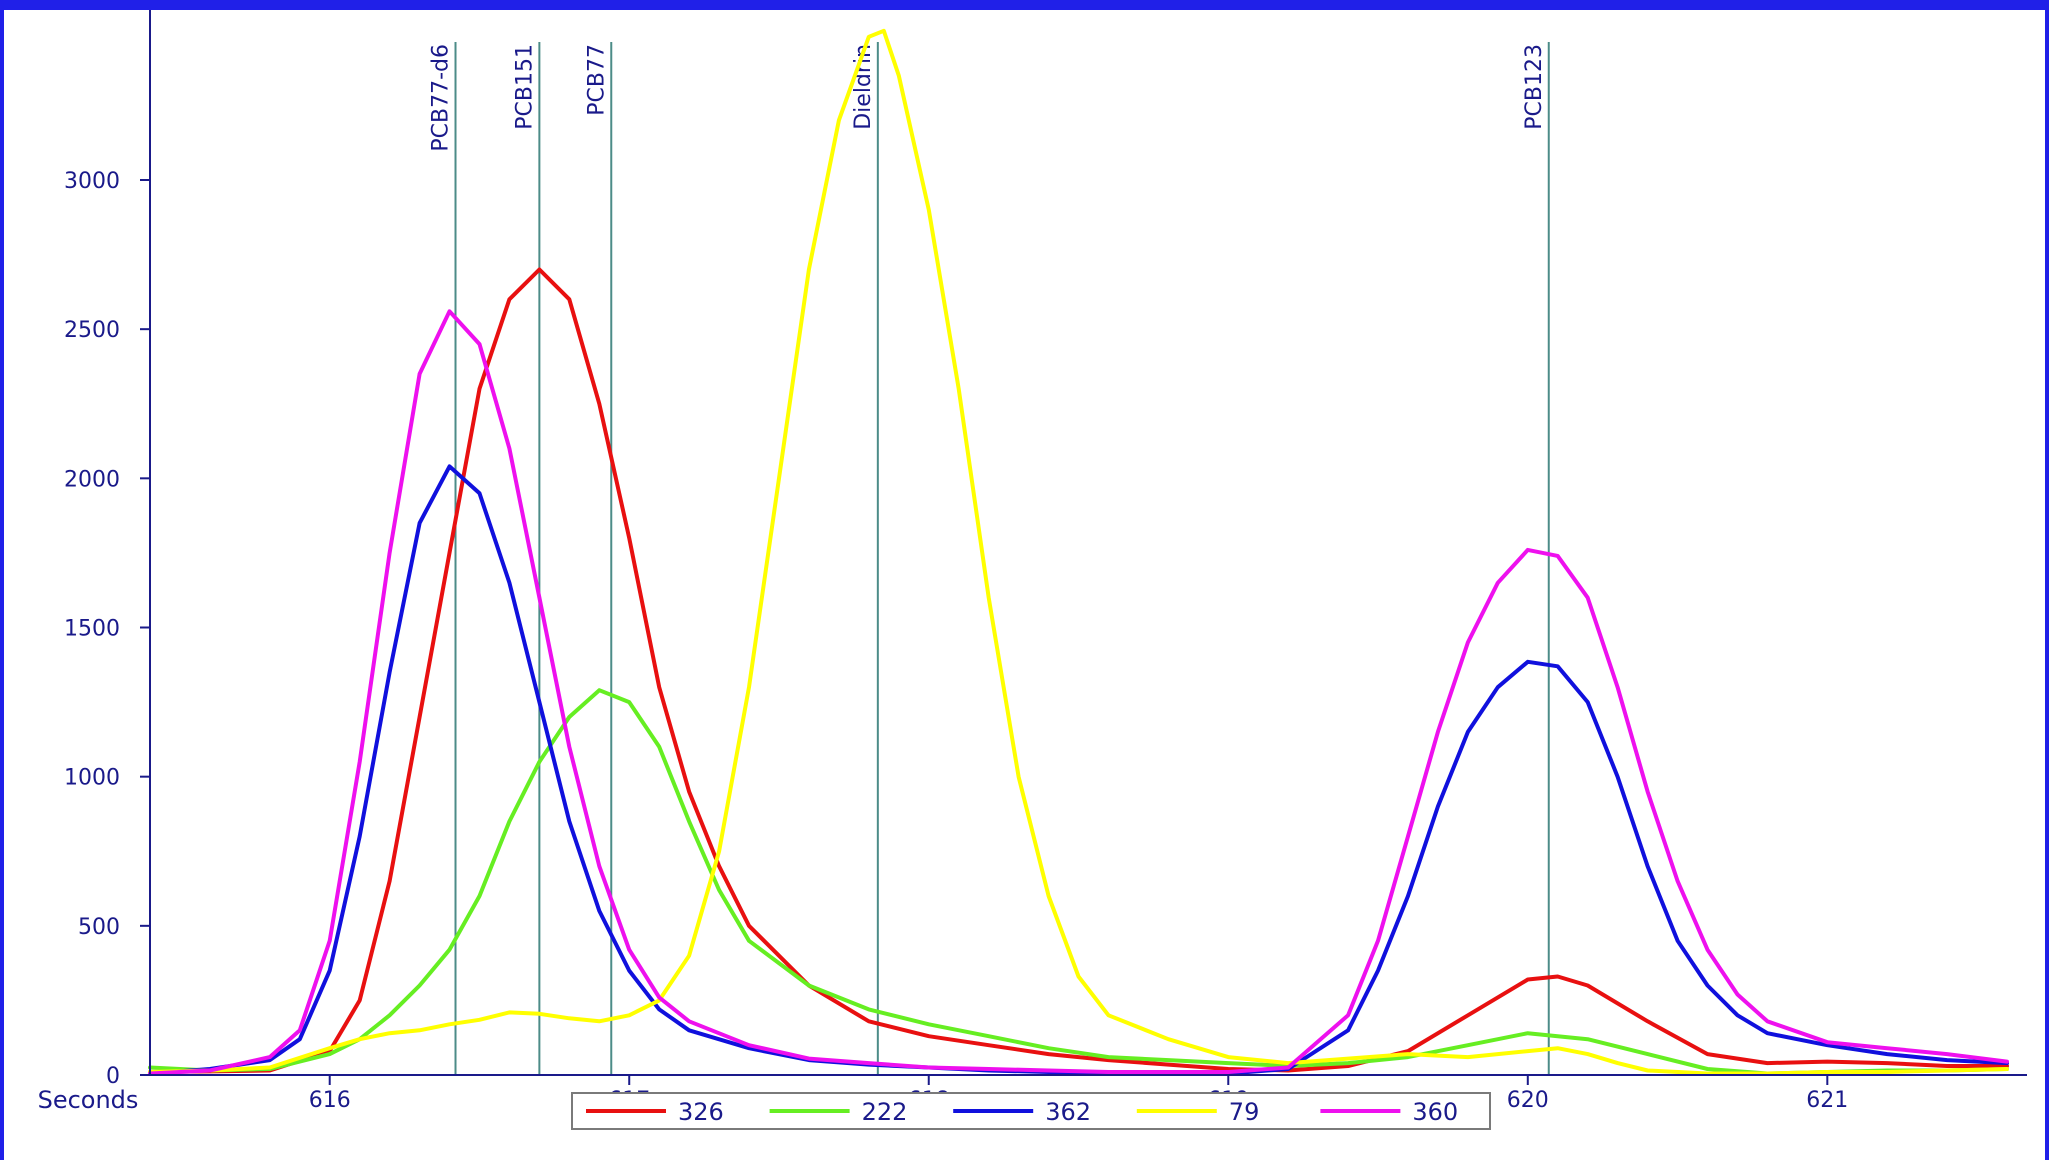 The height and width of the screenshot is (1160, 2049). Describe the element at coordinates (99, 927) in the screenshot. I see `y-tick-label: 500` at that location.